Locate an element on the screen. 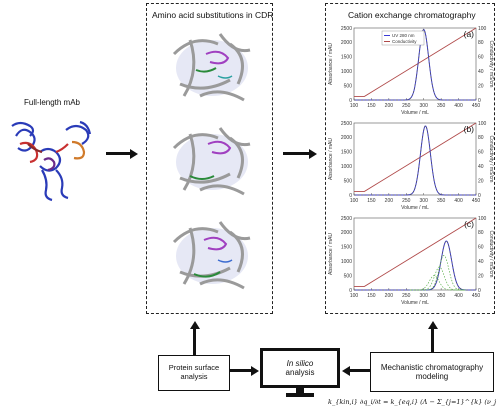 The width and height of the screenshot is (500, 417). panel-letter: (c) is located at coordinates (469, 224).